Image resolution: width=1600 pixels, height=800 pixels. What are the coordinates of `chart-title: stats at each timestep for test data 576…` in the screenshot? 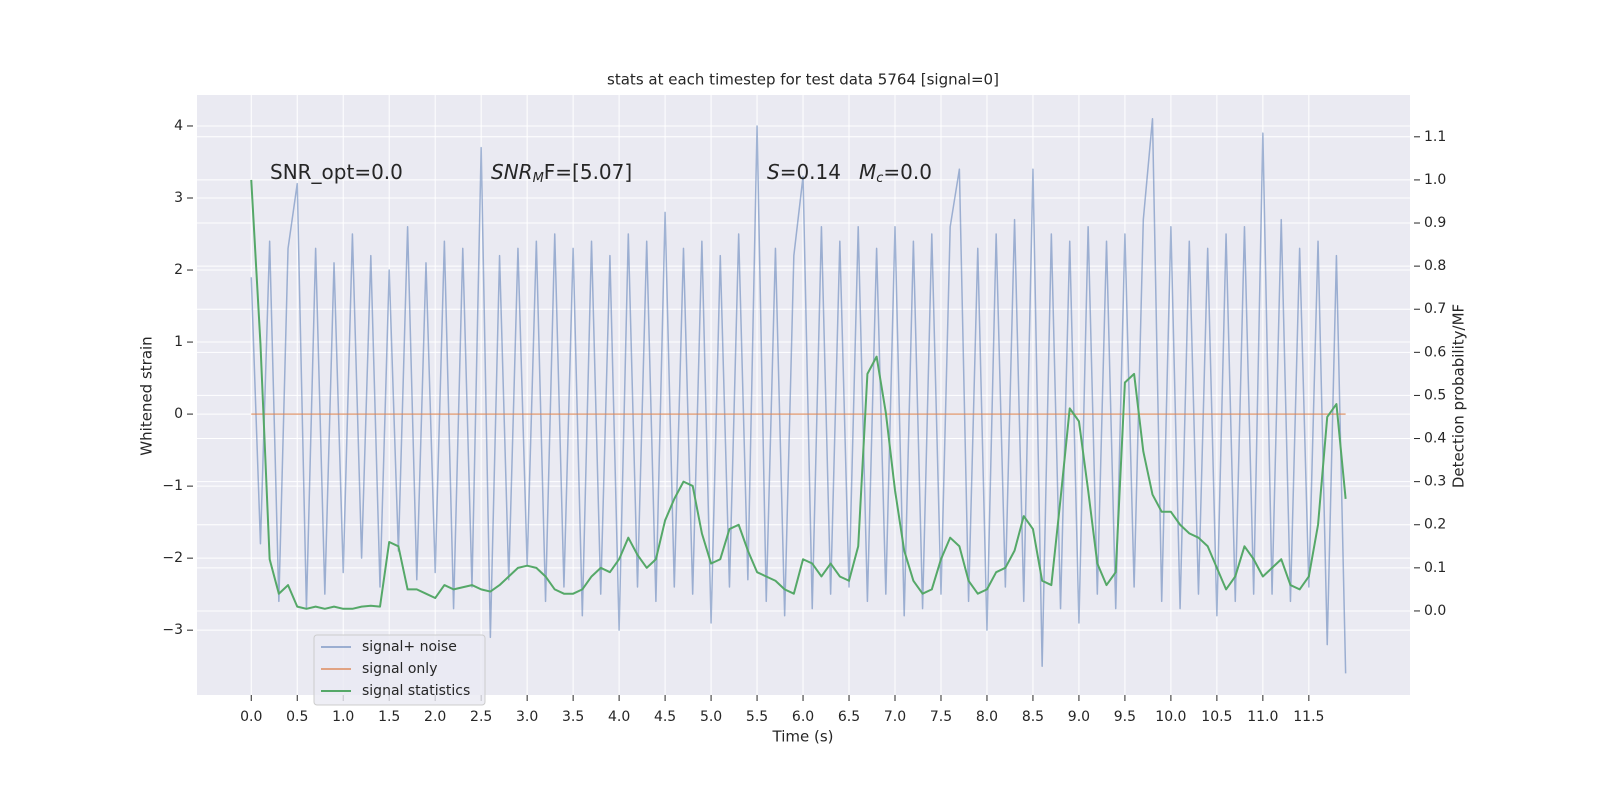 It's located at (803, 80).